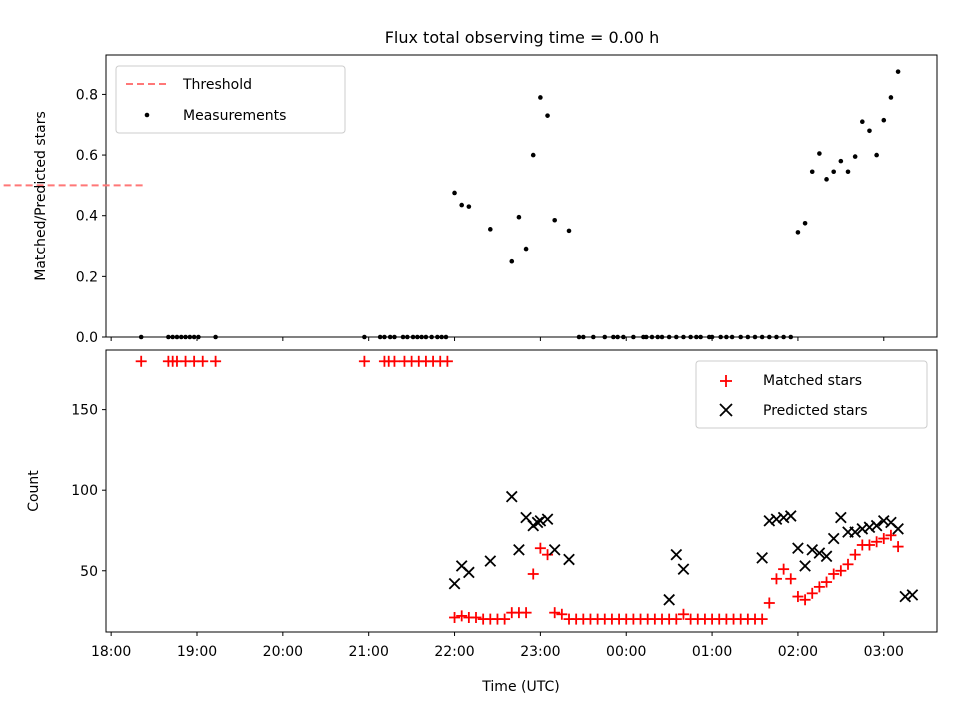 The image size is (960, 720). I want to click on predicted-legend-marker, so click(726, 410).